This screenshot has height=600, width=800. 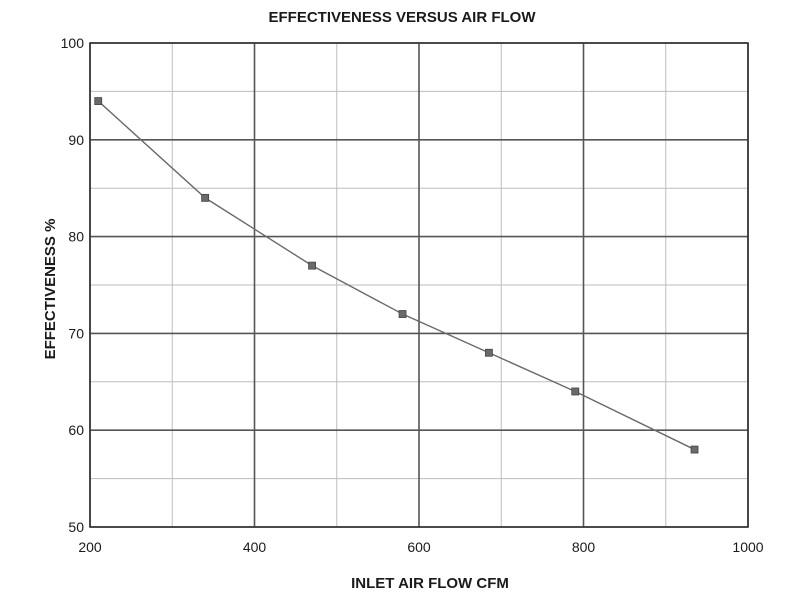 What do you see at coordinates (430, 583) in the screenshot?
I see `x-axis-label: INLET AIR FLOW CFM` at bounding box center [430, 583].